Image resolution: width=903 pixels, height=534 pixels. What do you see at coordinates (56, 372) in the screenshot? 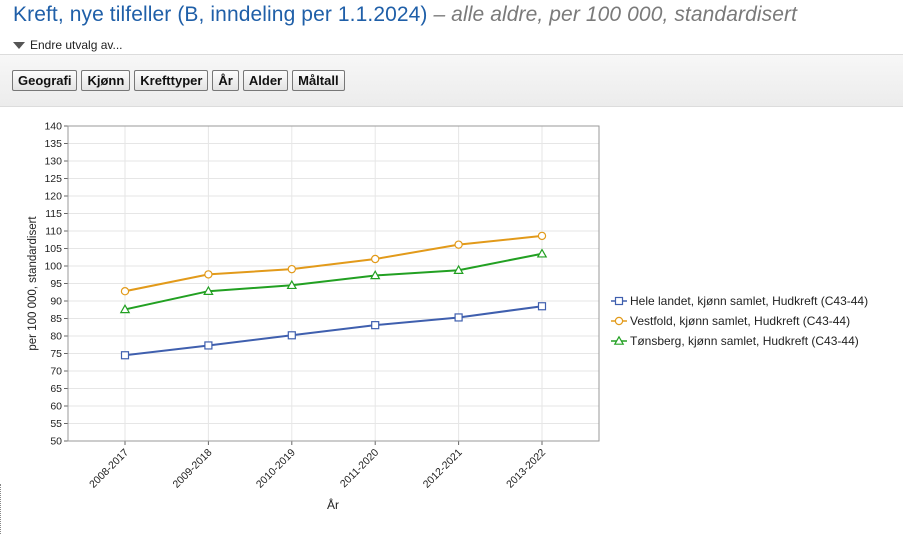
I see `y-tick-label: 70` at bounding box center [56, 372].